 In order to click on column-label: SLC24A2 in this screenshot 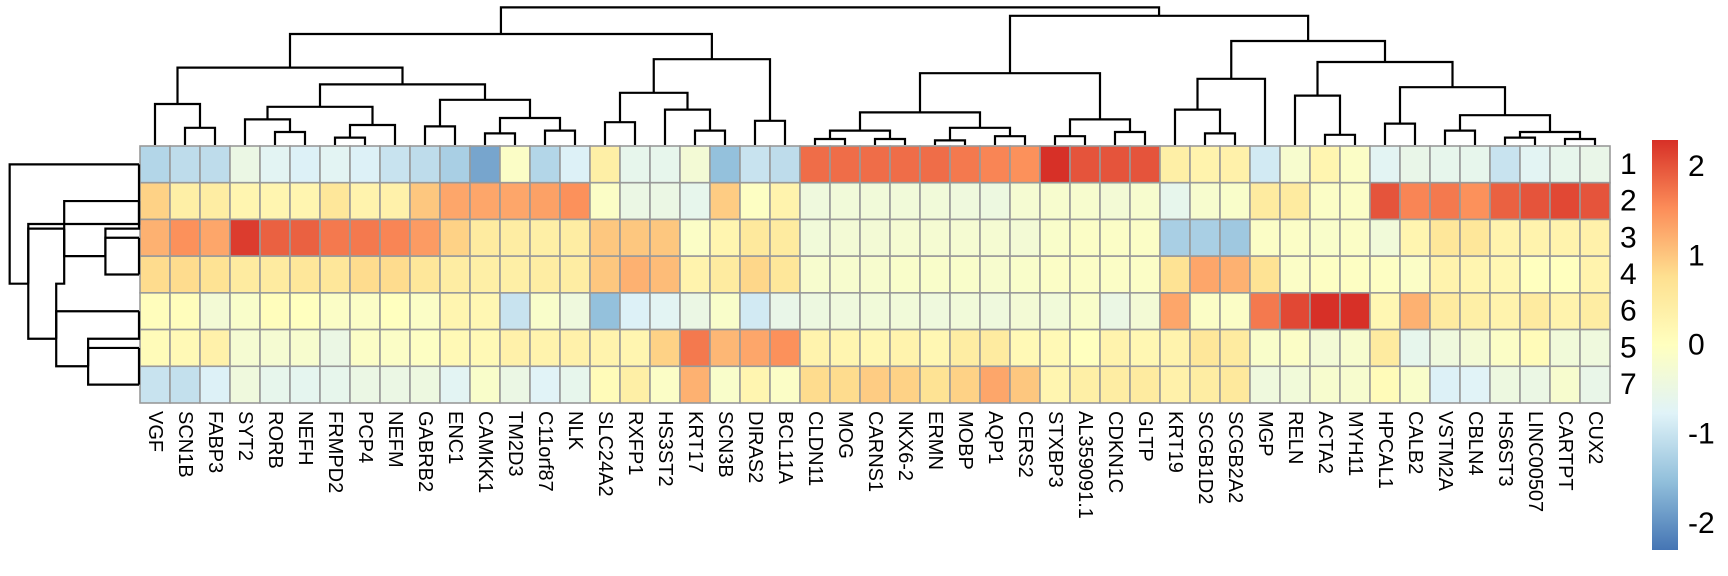, I will do `click(605, 454)`.